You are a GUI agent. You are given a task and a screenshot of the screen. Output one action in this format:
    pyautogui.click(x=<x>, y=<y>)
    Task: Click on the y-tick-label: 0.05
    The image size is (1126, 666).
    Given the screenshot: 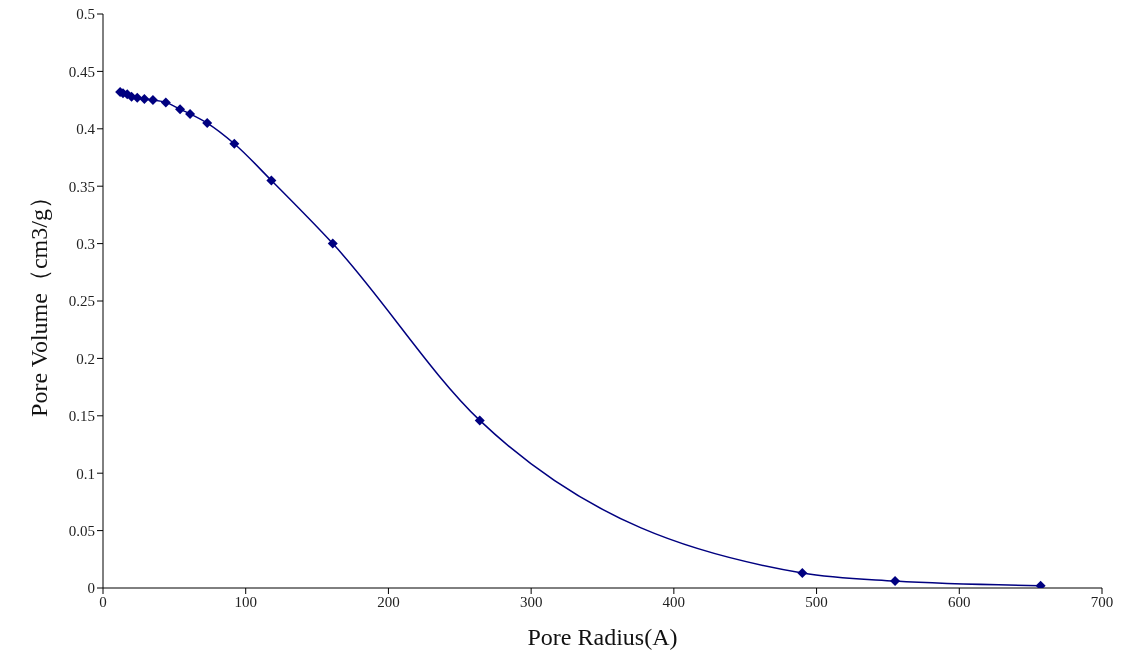 What is the action you would take?
    pyautogui.click(x=81, y=530)
    